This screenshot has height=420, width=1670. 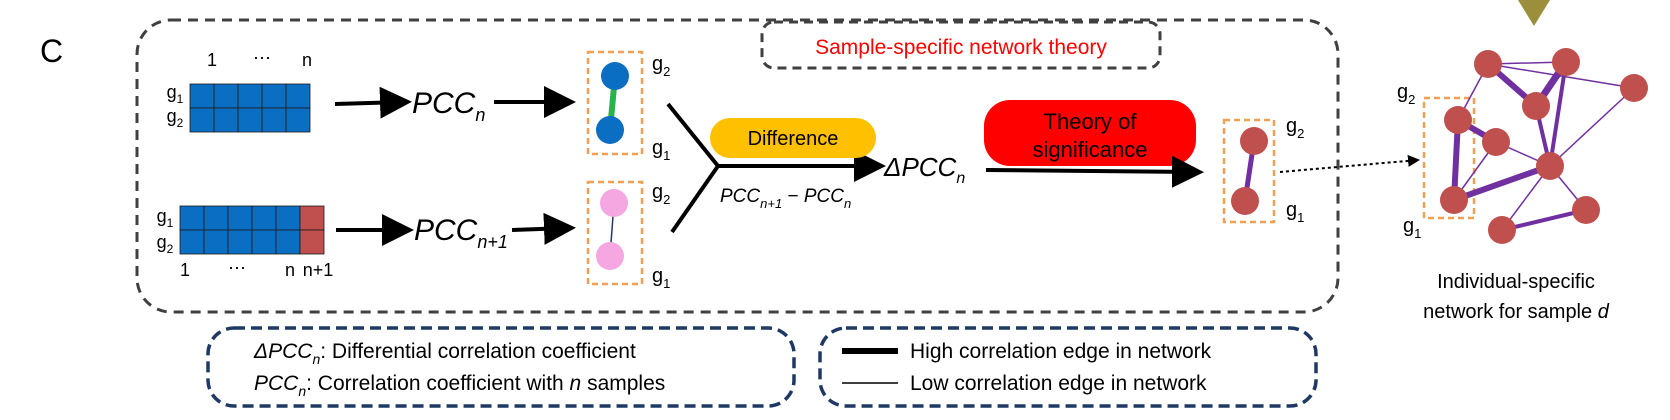 What do you see at coordinates (307, 60) in the screenshot?
I see `matrix-top-col-last: n` at bounding box center [307, 60].